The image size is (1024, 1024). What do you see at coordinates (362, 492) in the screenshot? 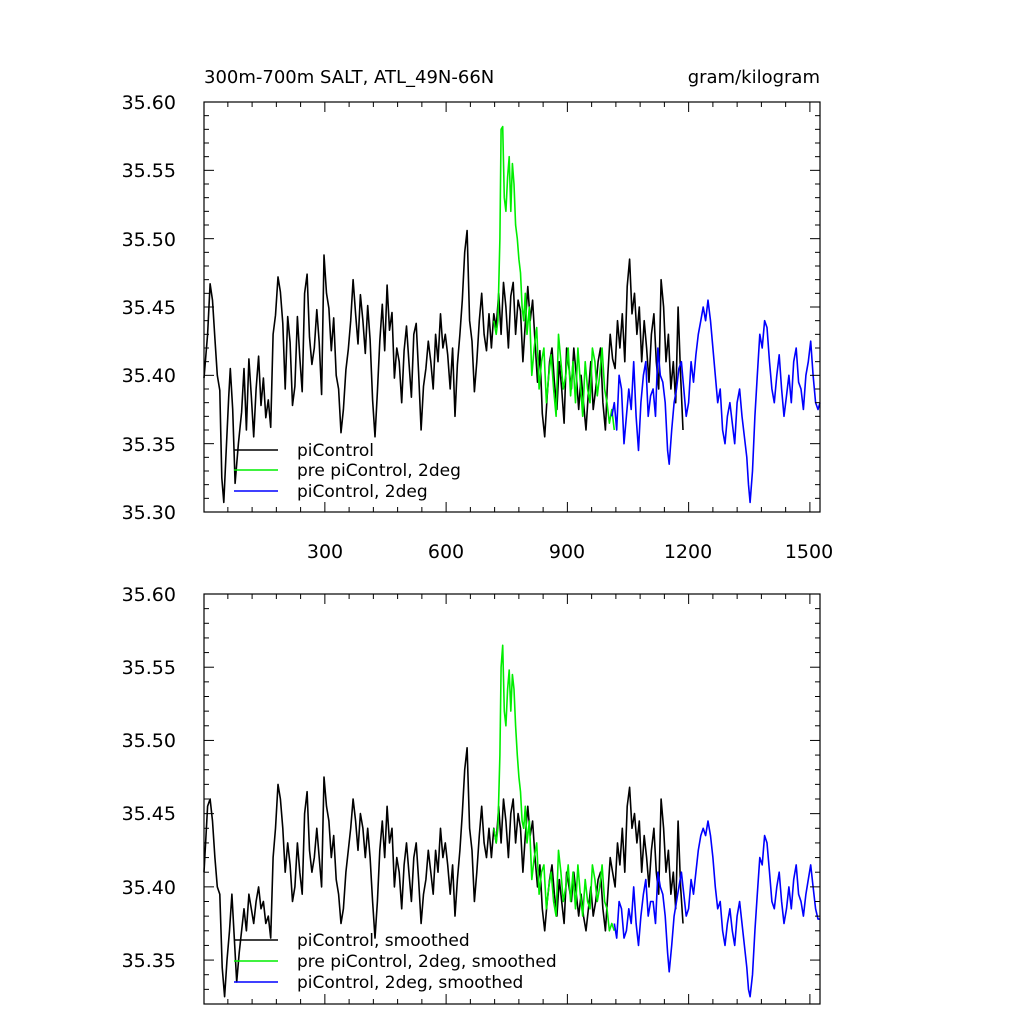
I see `top-legend-label: piControl, 2deg` at bounding box center [362, 492].